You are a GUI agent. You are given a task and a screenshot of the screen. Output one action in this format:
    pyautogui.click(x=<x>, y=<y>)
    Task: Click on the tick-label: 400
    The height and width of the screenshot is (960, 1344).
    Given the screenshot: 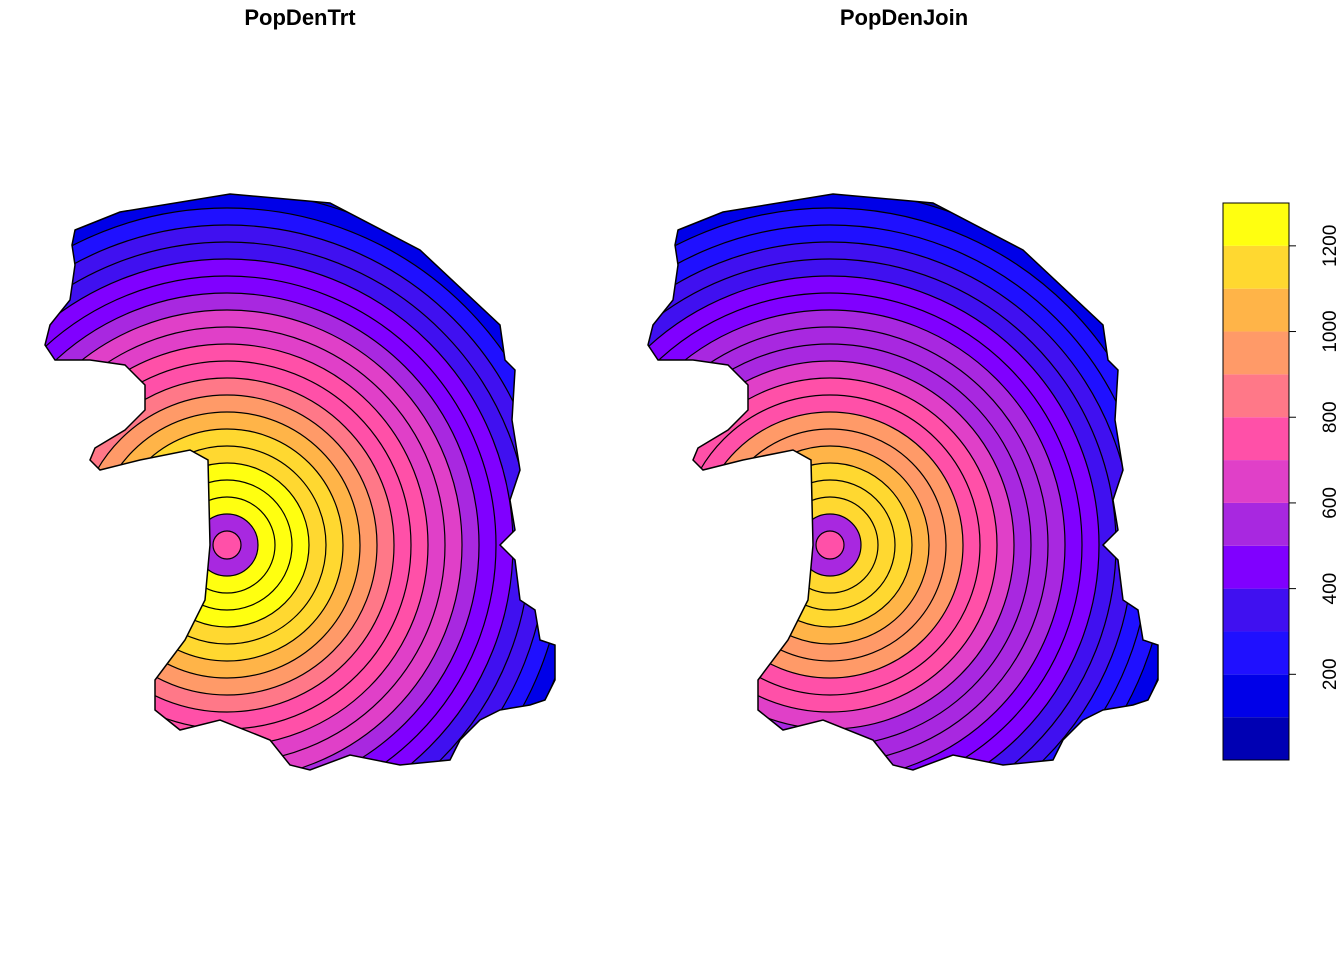 What is the action you would take?
    pyautogui.click(x=1330, y=589)
    